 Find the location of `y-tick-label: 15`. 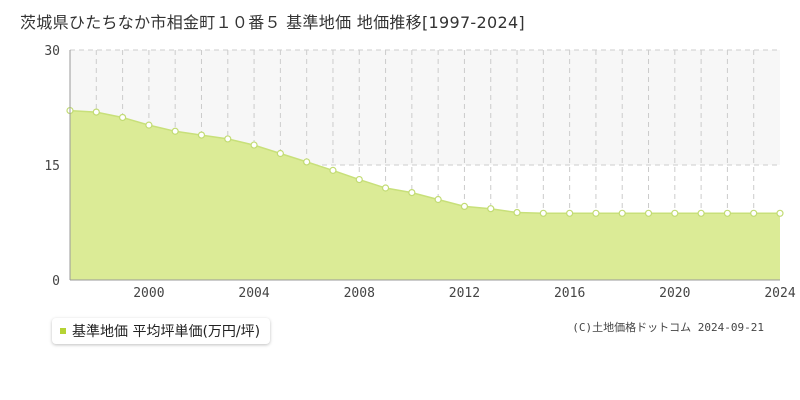

y-tick-label: 15 is located at coordinates (52, 166).